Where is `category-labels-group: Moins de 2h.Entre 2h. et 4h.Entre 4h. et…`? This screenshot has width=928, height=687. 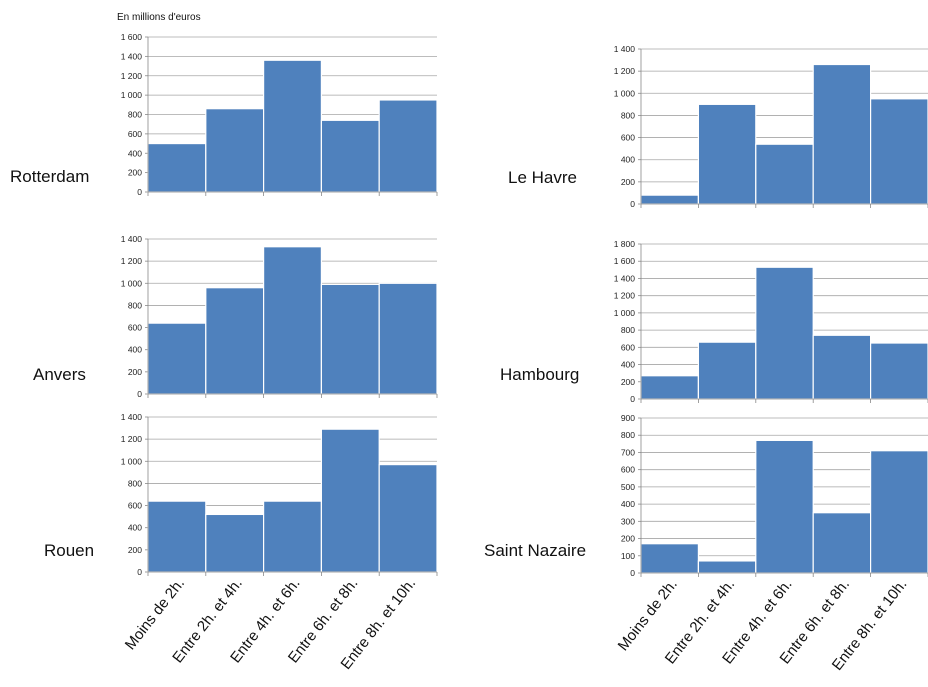 category-labels-group: Moins de 2h.Entre 2h. et 4h.Entre 4h. et… is located at coordinates (516, 624).